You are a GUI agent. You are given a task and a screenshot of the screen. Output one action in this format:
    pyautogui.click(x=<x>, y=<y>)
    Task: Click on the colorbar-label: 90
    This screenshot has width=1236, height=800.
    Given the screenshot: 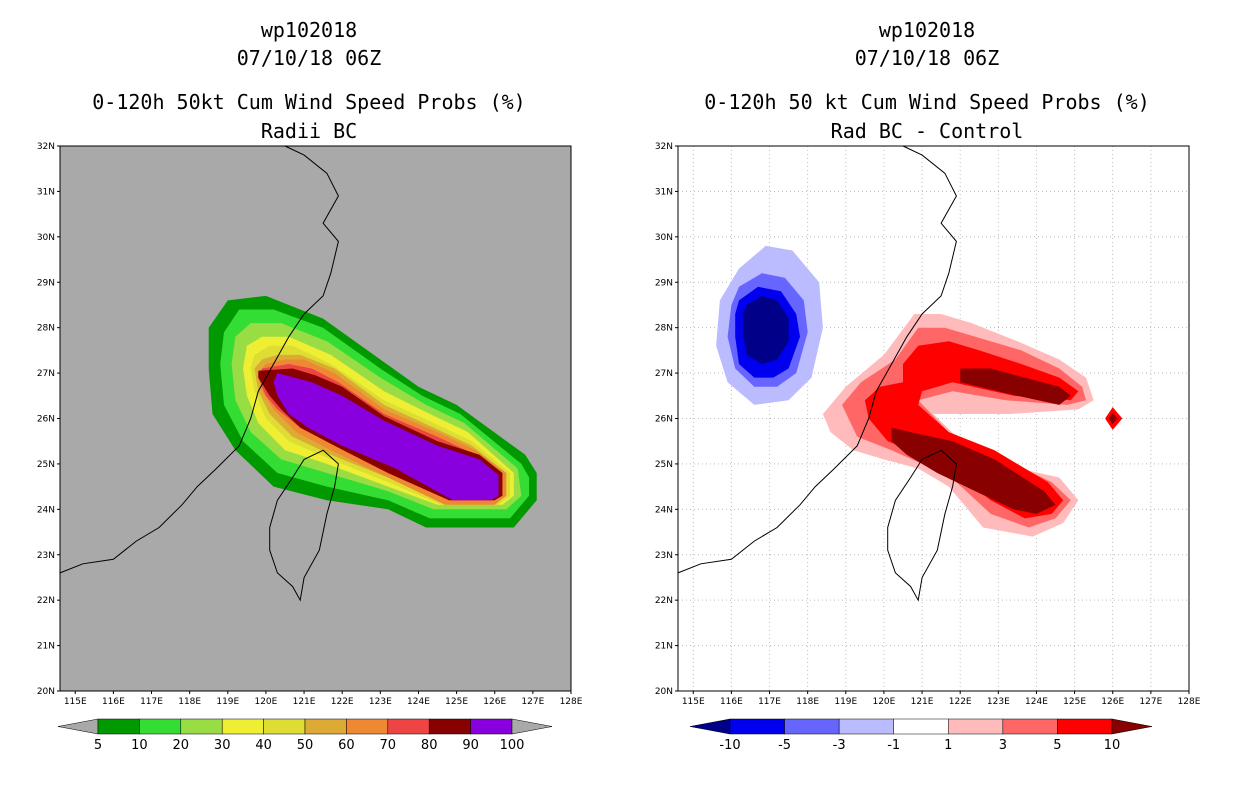 What is the action you would take?
    pyautogui.click(x=470, y=745)
    